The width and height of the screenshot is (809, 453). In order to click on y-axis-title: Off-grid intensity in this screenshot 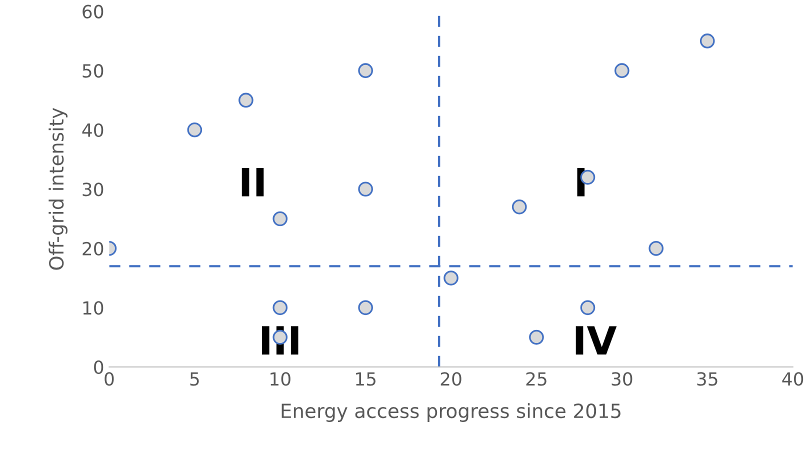, I will do `click(58, 189)`.